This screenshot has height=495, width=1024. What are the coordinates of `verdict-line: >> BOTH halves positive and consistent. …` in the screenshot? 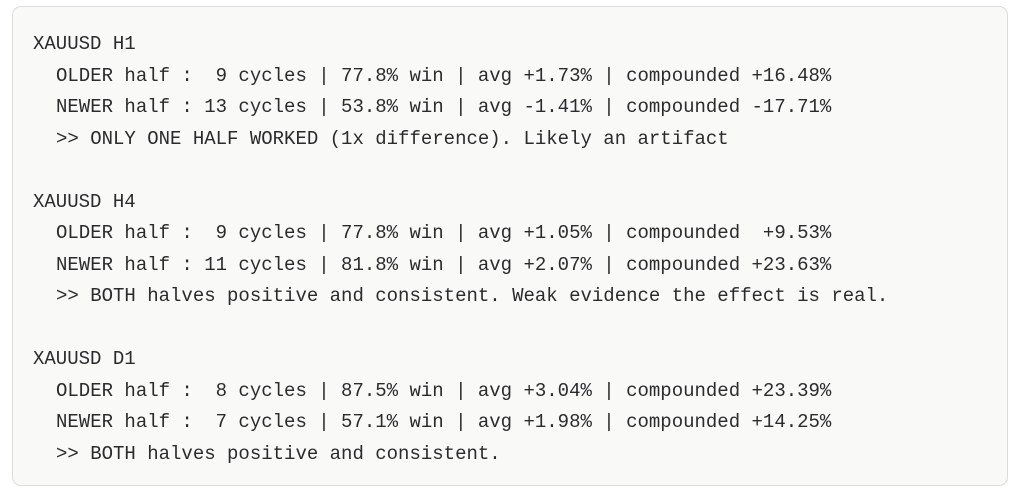 It's located at (472, 296).